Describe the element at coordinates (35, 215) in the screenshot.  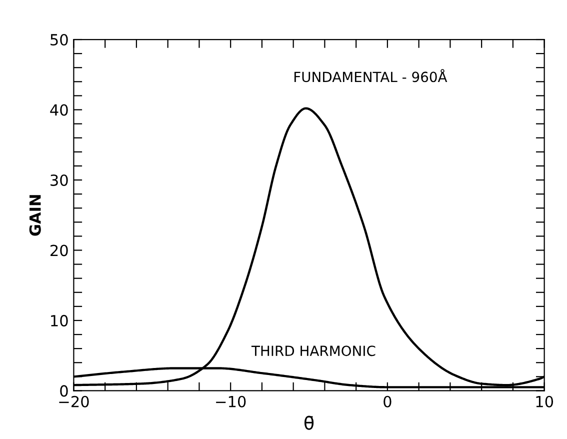
I see `y-axis-title: GAIN` at that location.